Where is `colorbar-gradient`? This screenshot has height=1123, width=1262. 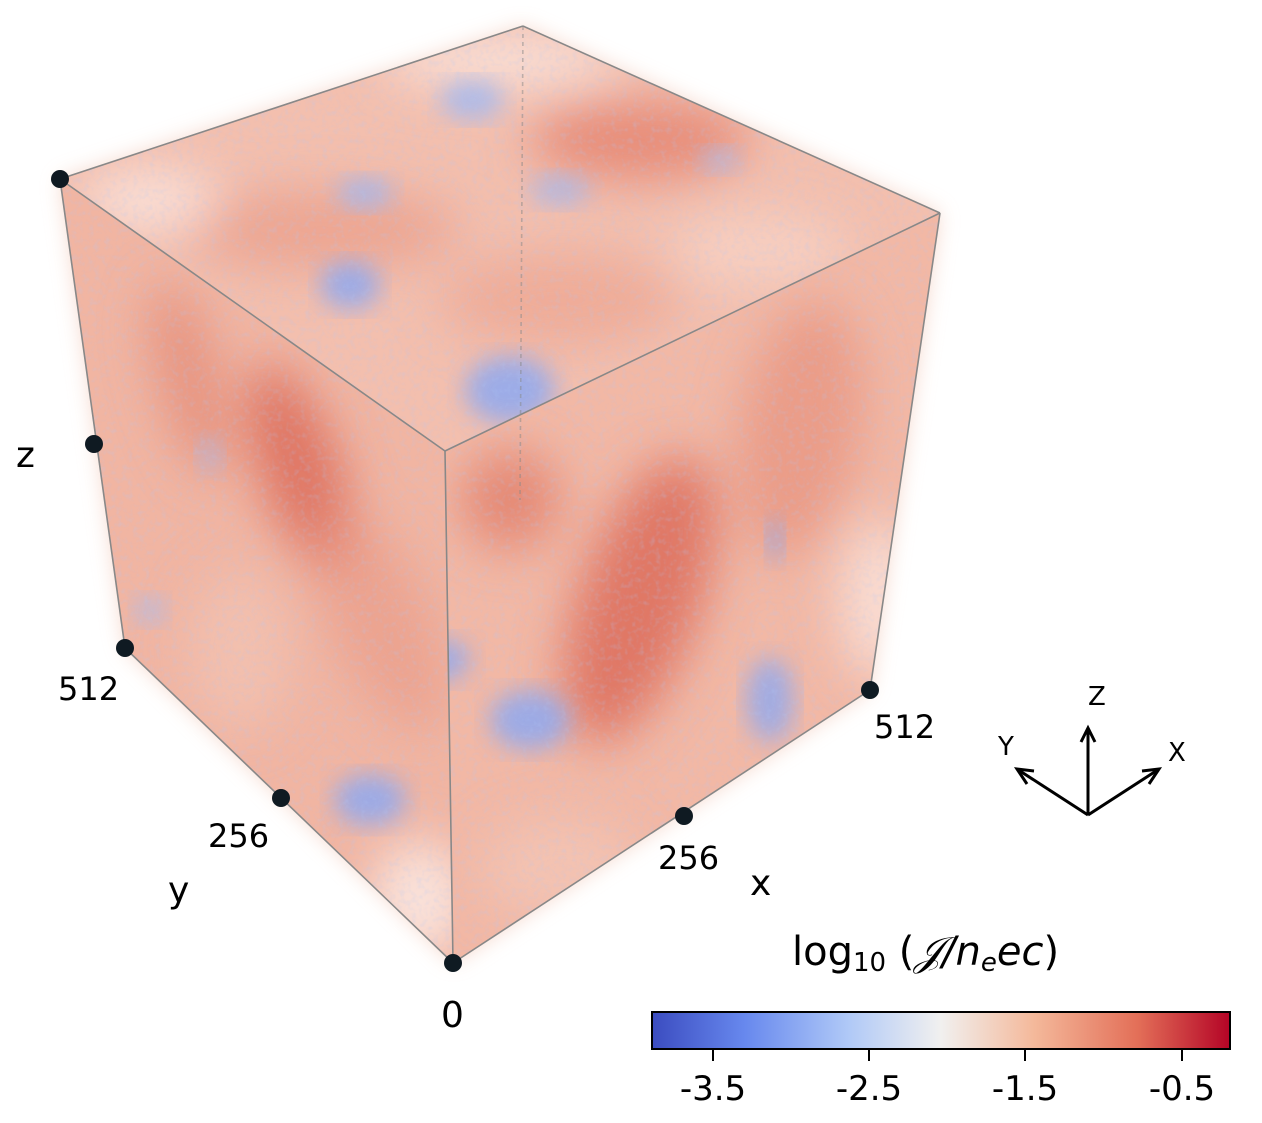 colorbar-gradient is located at coordinates (941, 1030).